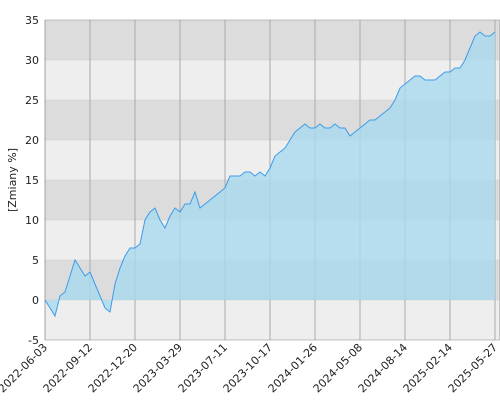  Describe the element at coordinates (35, 300) in the screenshot. I see `y-tick-label: 0` at that location.